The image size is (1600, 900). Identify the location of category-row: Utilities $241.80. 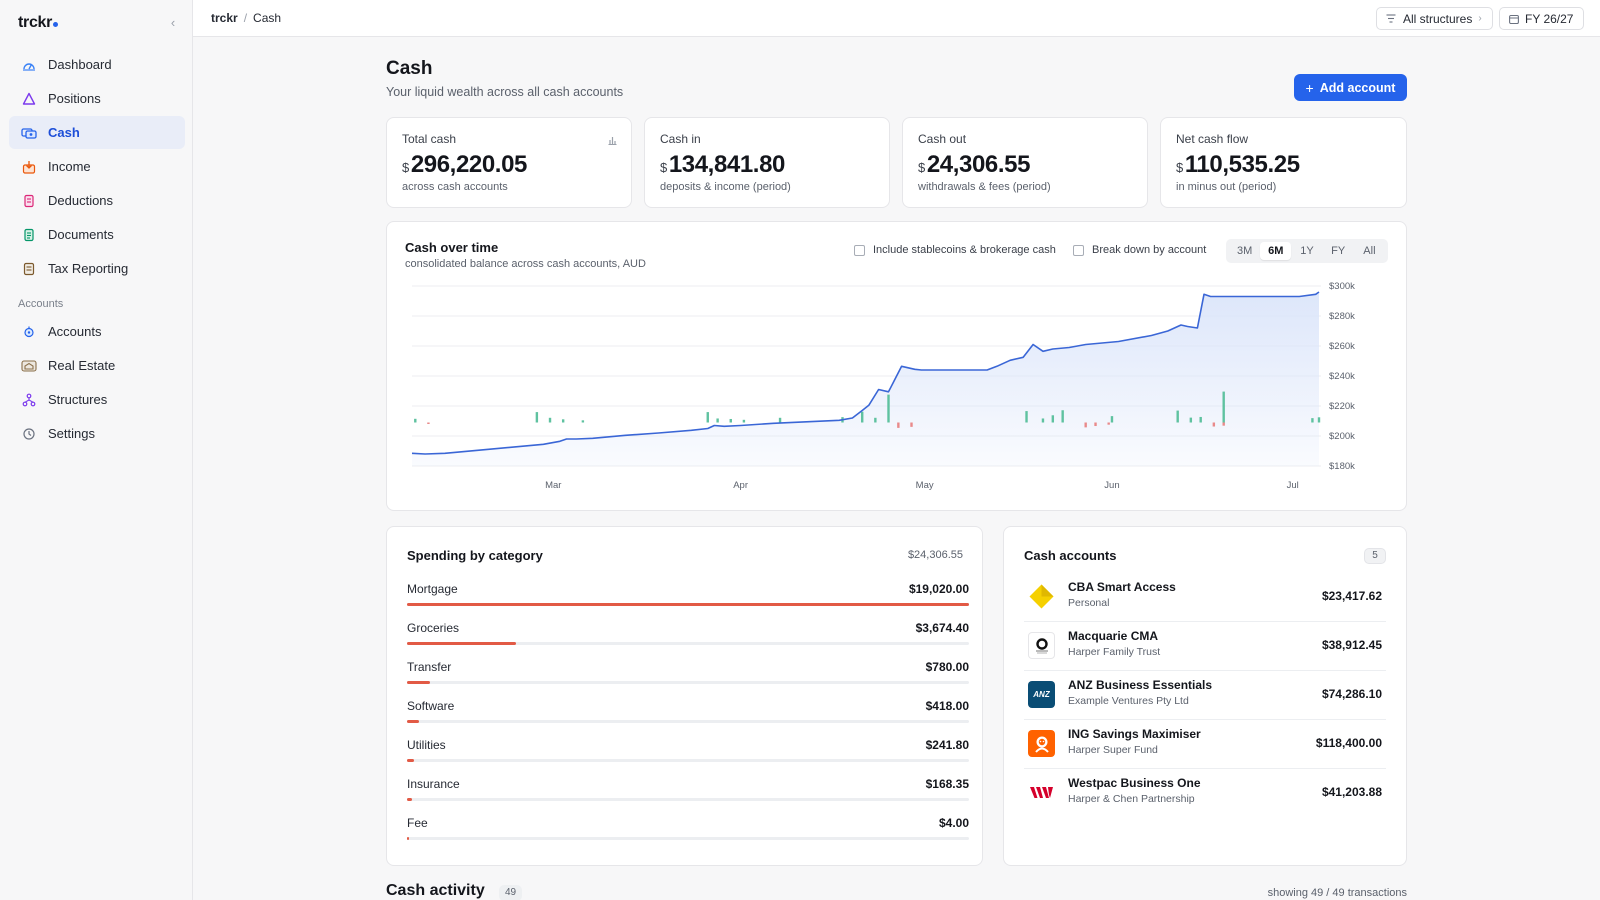
(688, 753).